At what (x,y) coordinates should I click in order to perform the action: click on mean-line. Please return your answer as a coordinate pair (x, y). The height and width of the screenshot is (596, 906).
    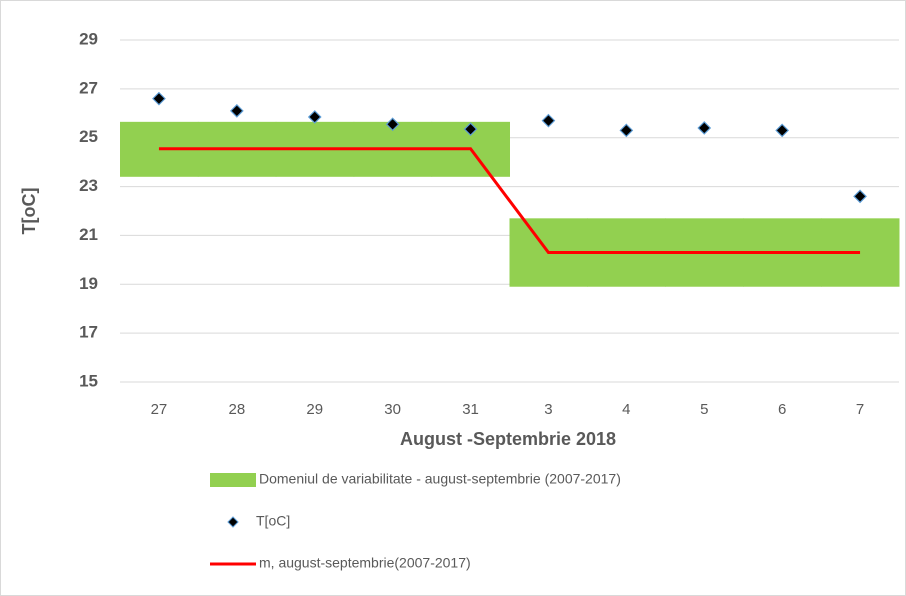
    Looking at the image, I should click on (509, 201).